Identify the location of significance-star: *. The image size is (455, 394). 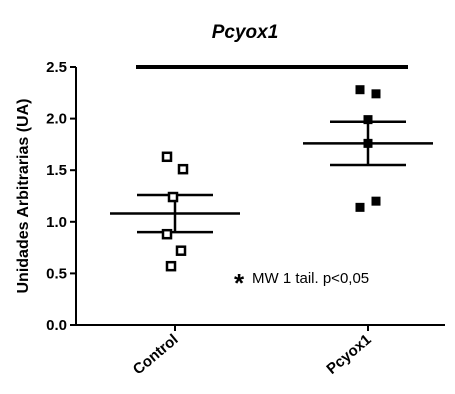
(239, 283).